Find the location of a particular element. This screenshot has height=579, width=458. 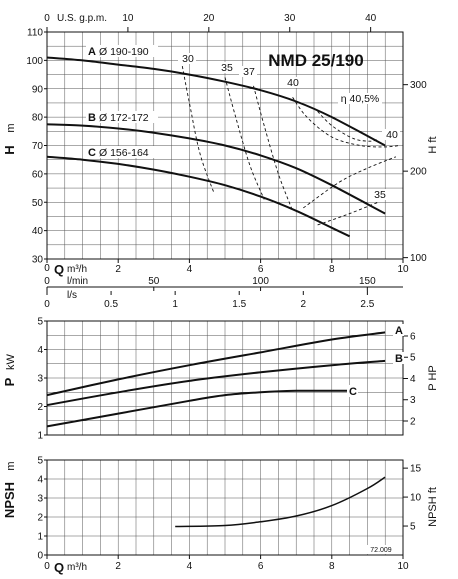

npsh-m-axis-unit: m is located at coordinates (11, 465).